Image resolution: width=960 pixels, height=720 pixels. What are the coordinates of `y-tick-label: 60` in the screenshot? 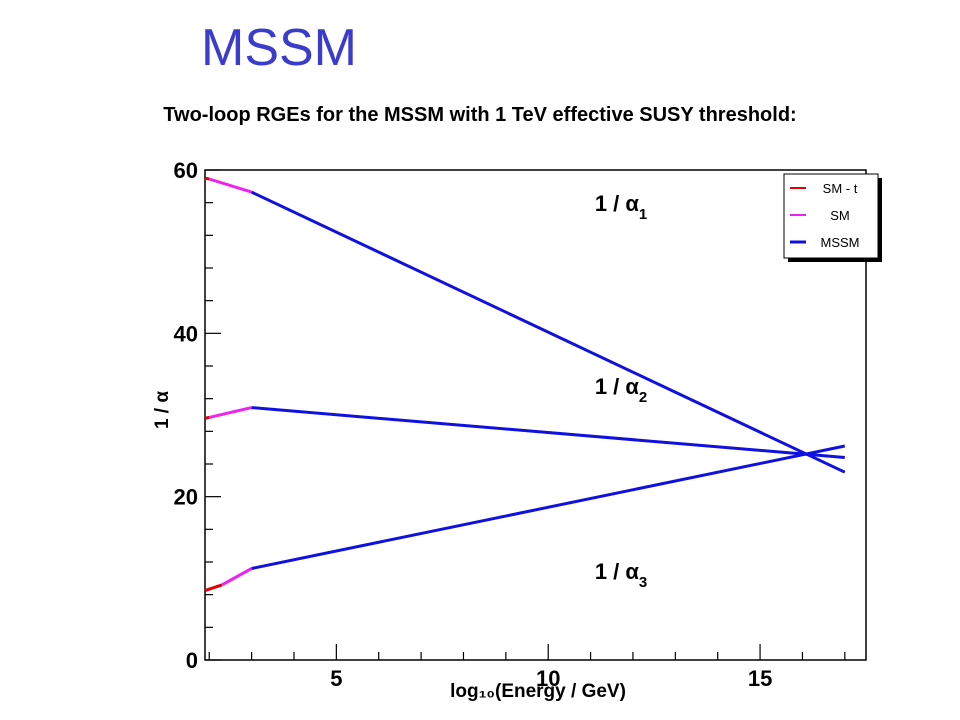 It's located at (186, 170).